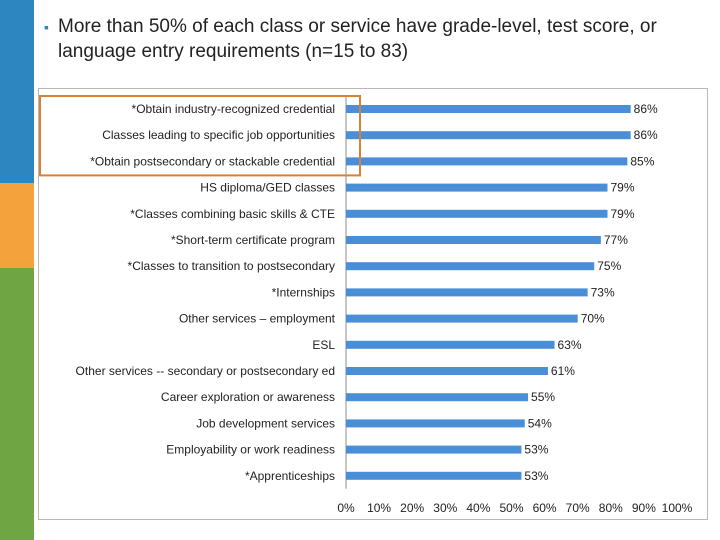 The width and height of the screenshot is (720, 540). I want to click on accent-strip-green, so click(17, 404).